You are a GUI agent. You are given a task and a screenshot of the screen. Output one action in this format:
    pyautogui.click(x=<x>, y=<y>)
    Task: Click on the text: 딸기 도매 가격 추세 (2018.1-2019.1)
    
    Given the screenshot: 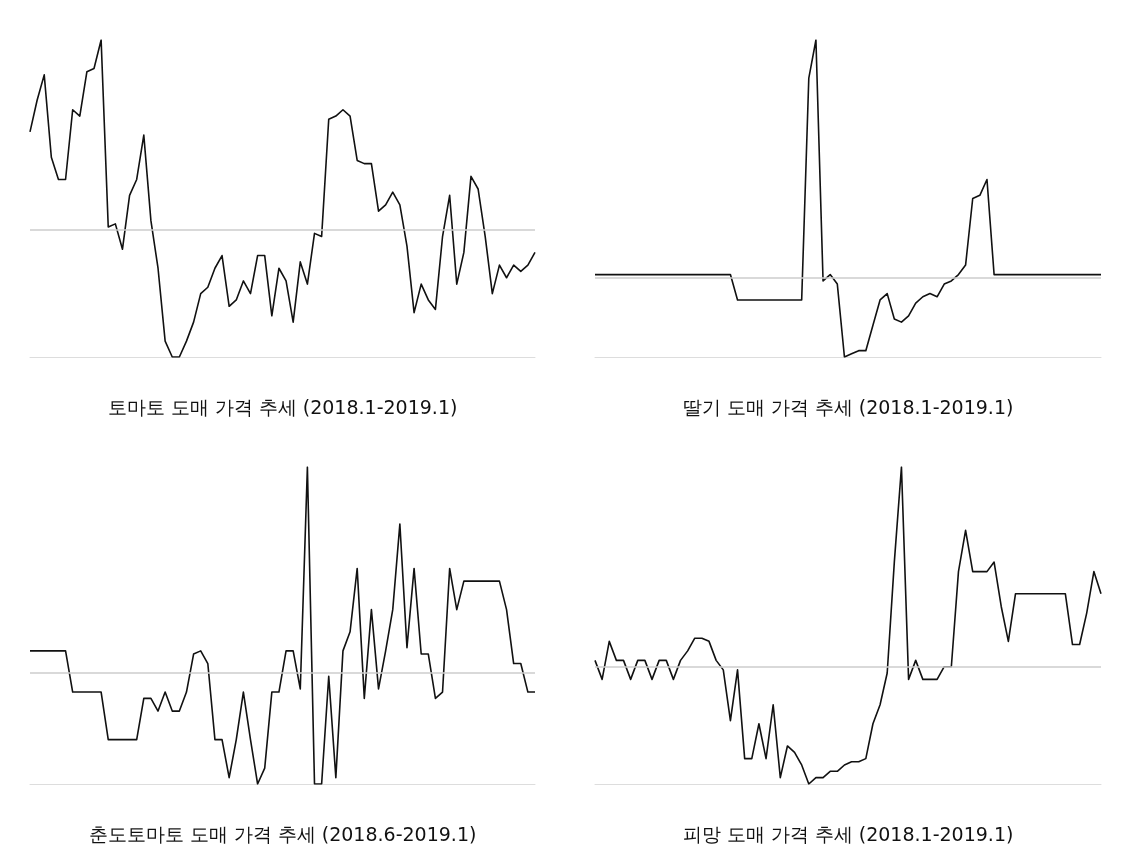 What is the action you would take?
    pyautogui.click(x=848, y=406)
    